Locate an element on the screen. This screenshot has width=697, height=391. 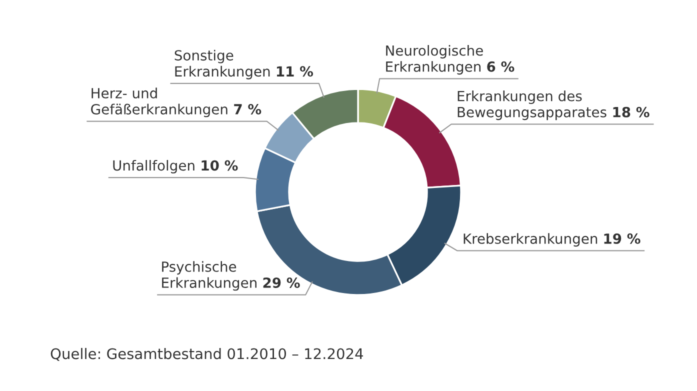
data-label: 18 % is located at coordinates (631, 112).